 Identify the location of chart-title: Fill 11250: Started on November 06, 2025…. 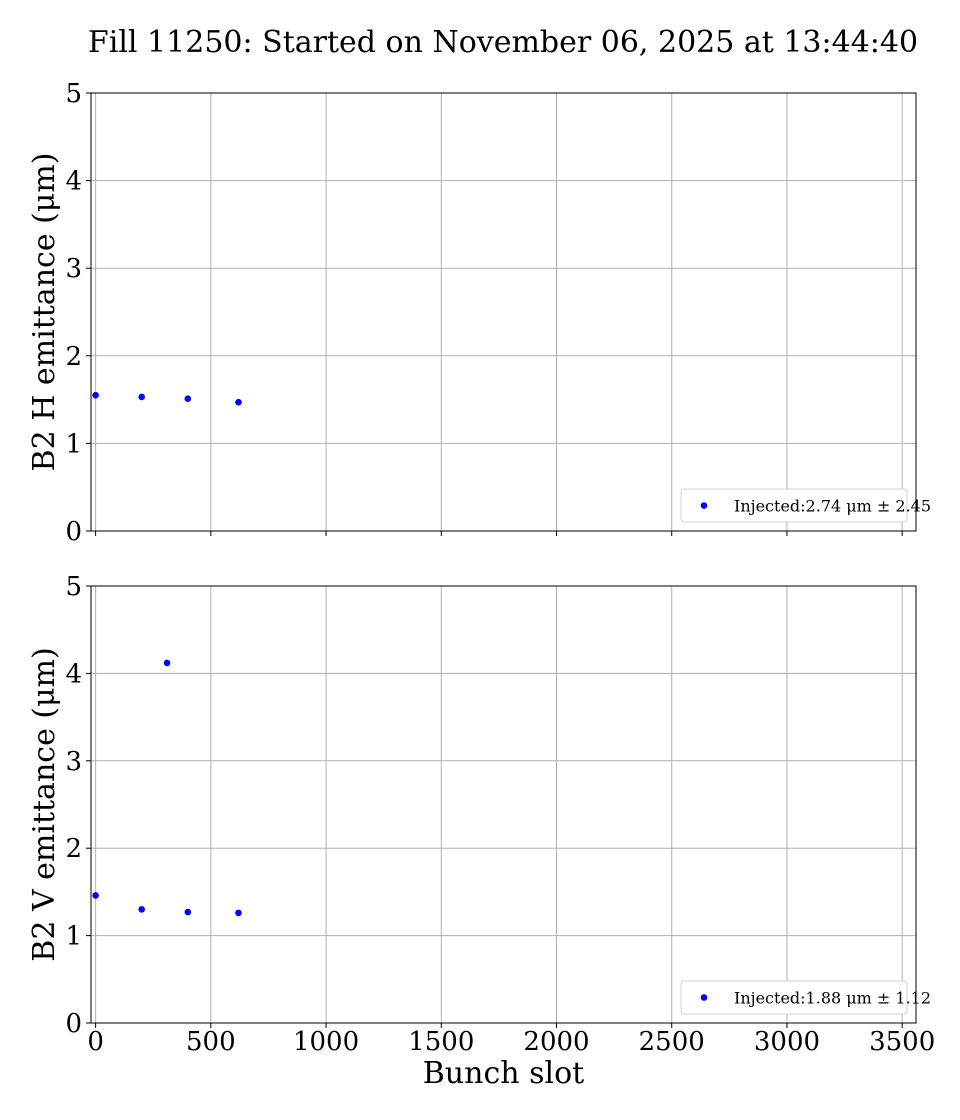
(503, 42).